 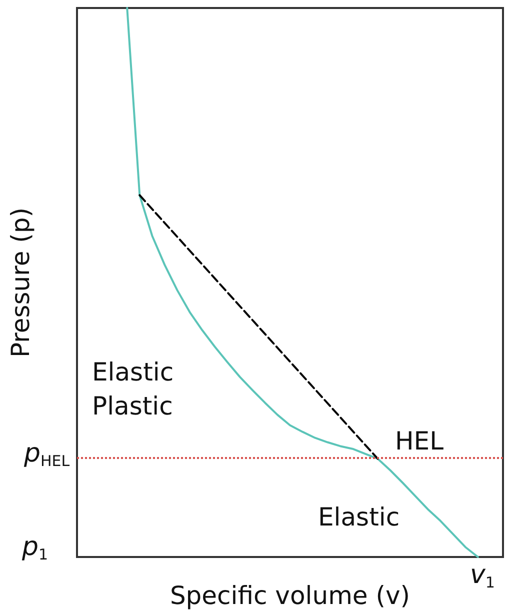 I want to click on x-axis-title: Specific volume (v), so click(x=290, y=595).